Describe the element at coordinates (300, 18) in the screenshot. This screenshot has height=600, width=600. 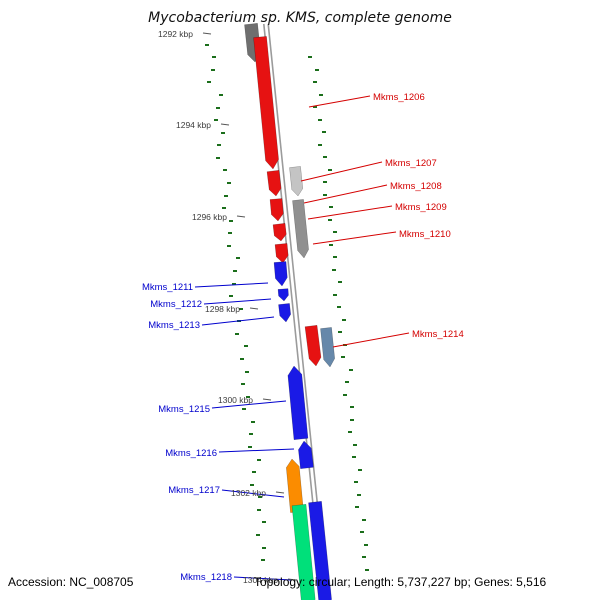
I see `page-title: Mycobacterium sp. KMS, complete genome` at that location.